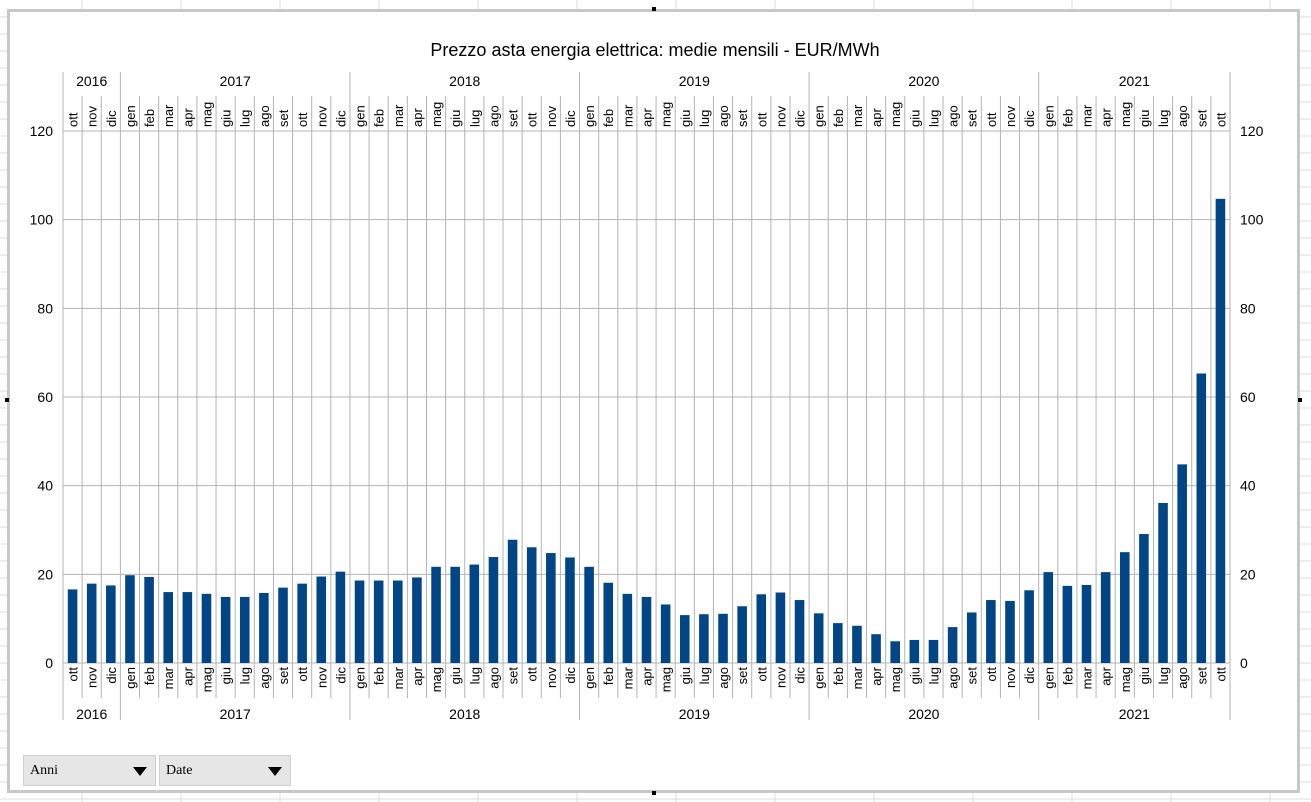  I want to click on chevron-down-icon, so click(275, 771).